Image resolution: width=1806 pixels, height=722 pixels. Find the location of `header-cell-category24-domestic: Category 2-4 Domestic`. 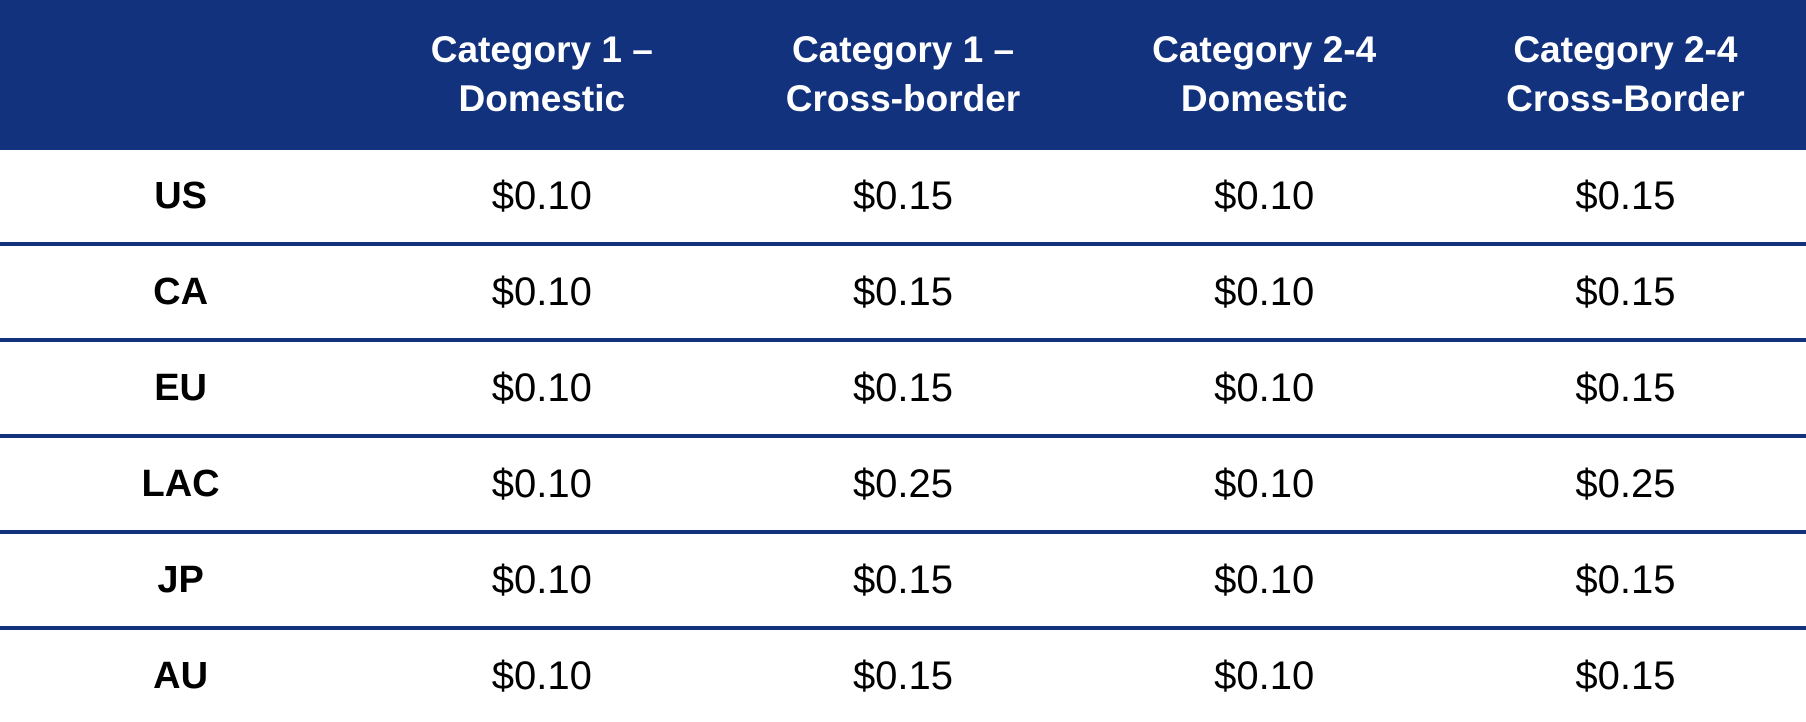

header-cell-category24-domestic: Category 2-4 Domestic is located at coordinates (1264, 74).